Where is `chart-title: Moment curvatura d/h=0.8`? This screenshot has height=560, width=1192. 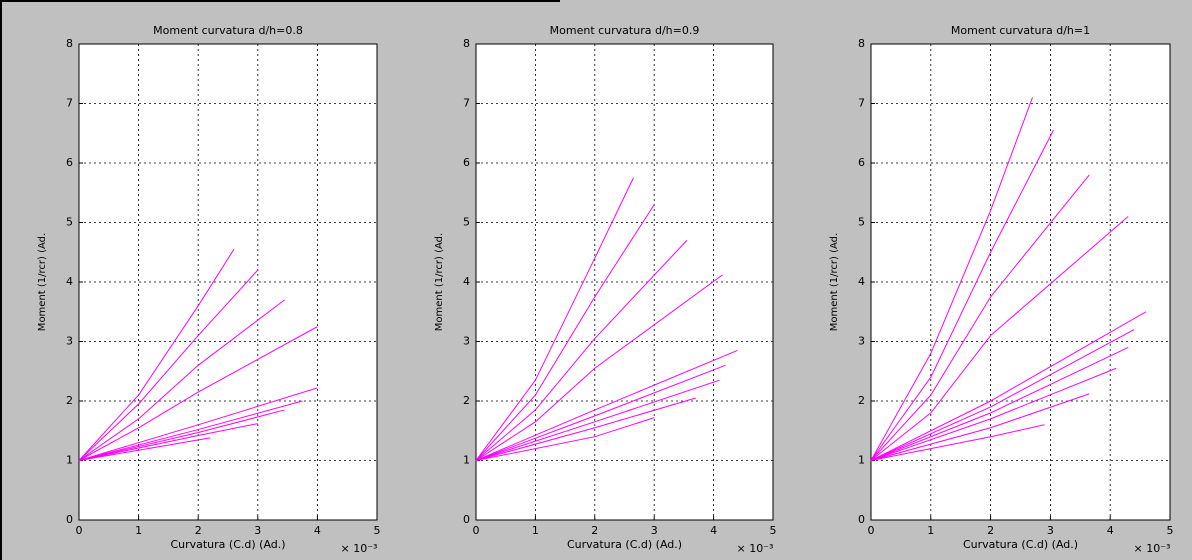 chart-title: Moment curvatura d/h=0.8 is located at coordinates (228, 30).